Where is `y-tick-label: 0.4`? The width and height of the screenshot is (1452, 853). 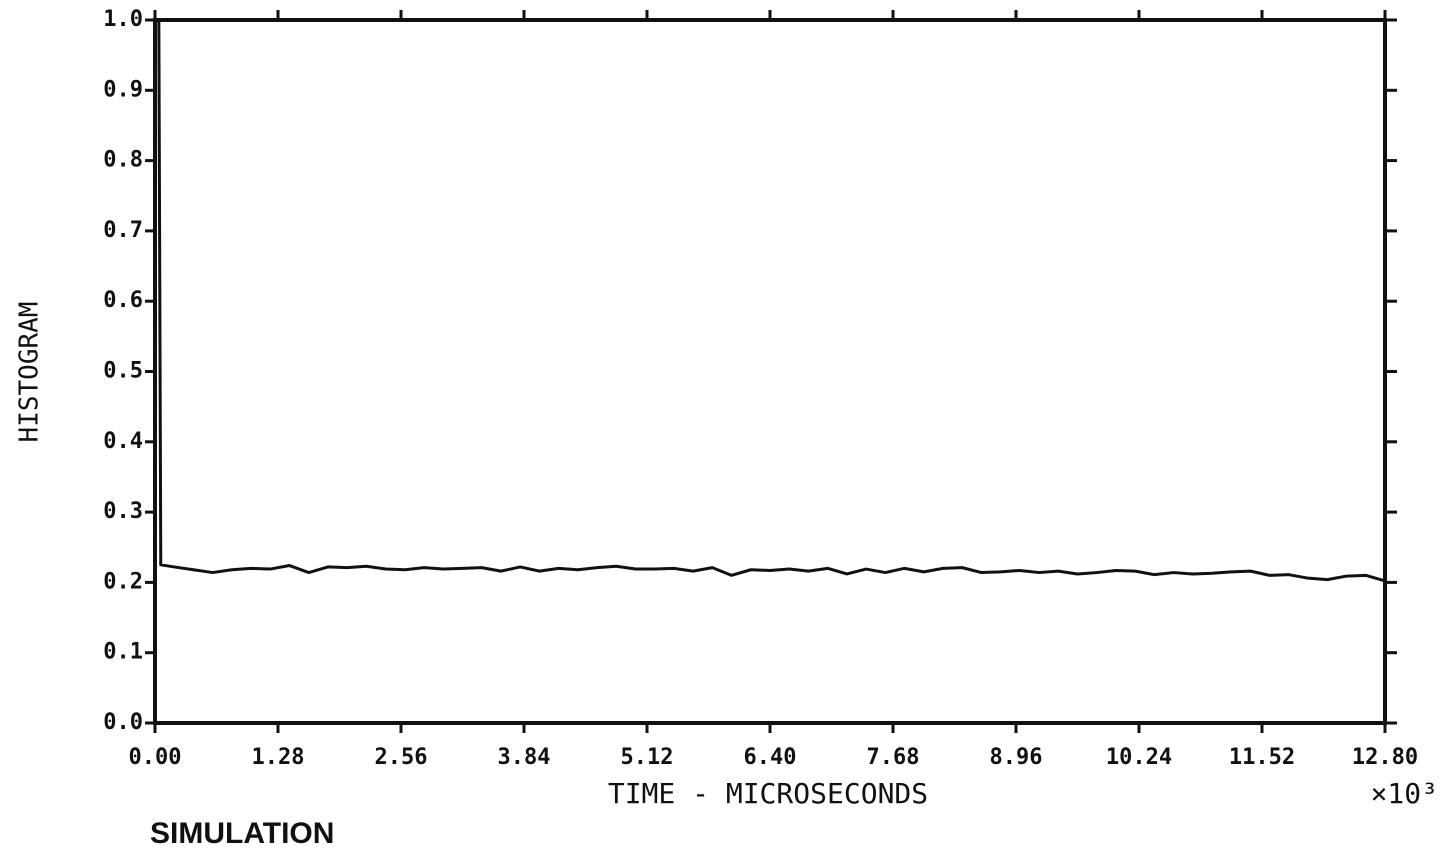 y-tick-label: 0.4 is located at coordinates (123, 441).